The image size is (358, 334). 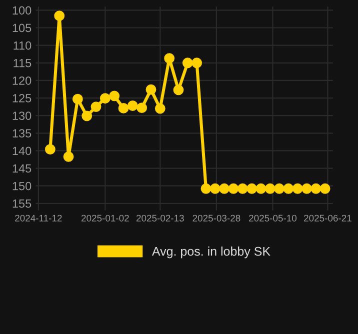 I want to click on x-tick-label: 2025-02-13, so click(x=160, y=218).